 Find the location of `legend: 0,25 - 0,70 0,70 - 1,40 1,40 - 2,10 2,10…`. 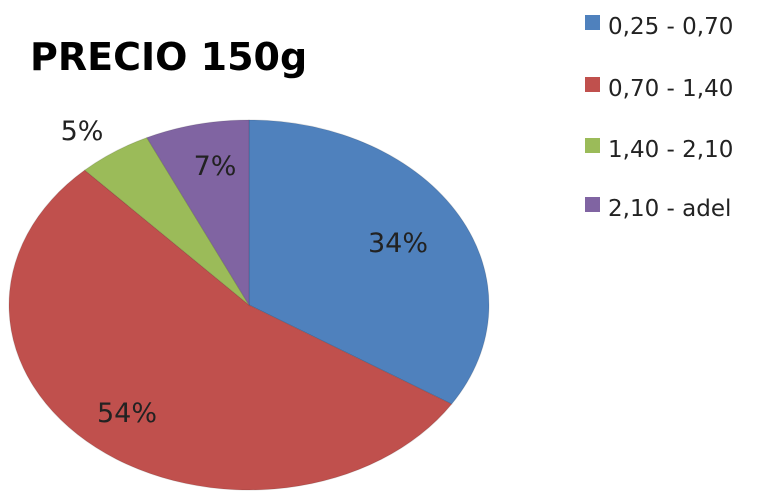

legend: 0,25 - 0,70 0,70 - 1,40 1,40 - 2,10 2,10… is located at coordinates (659, 118).